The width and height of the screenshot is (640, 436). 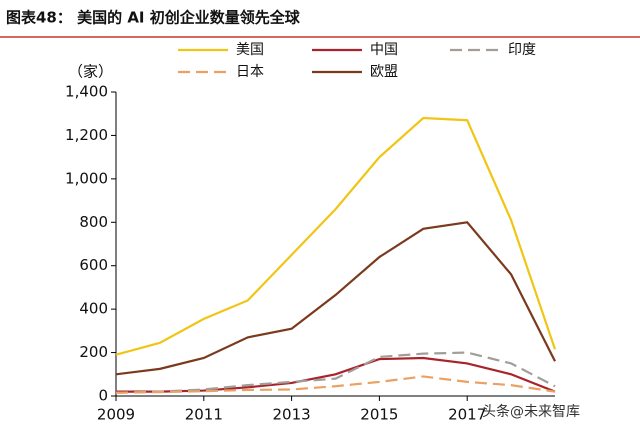 I want to click on legend-label: 欧盟, so click(x=384, y=72).